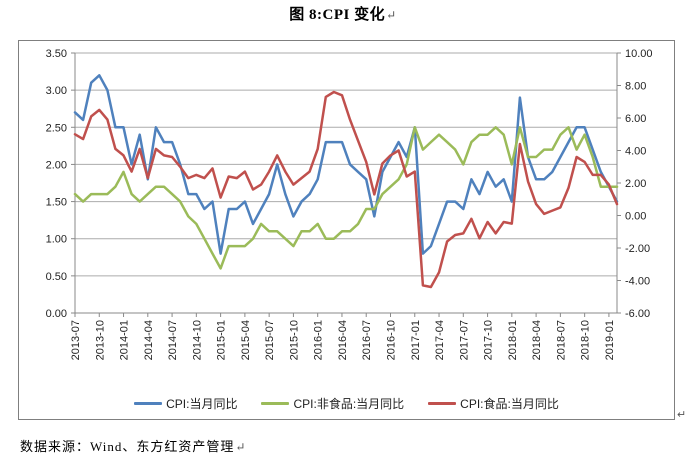  Describe the element at coordinates (56, 314) in the screenshot. I see `left-axis-label: 0.00` at that location.